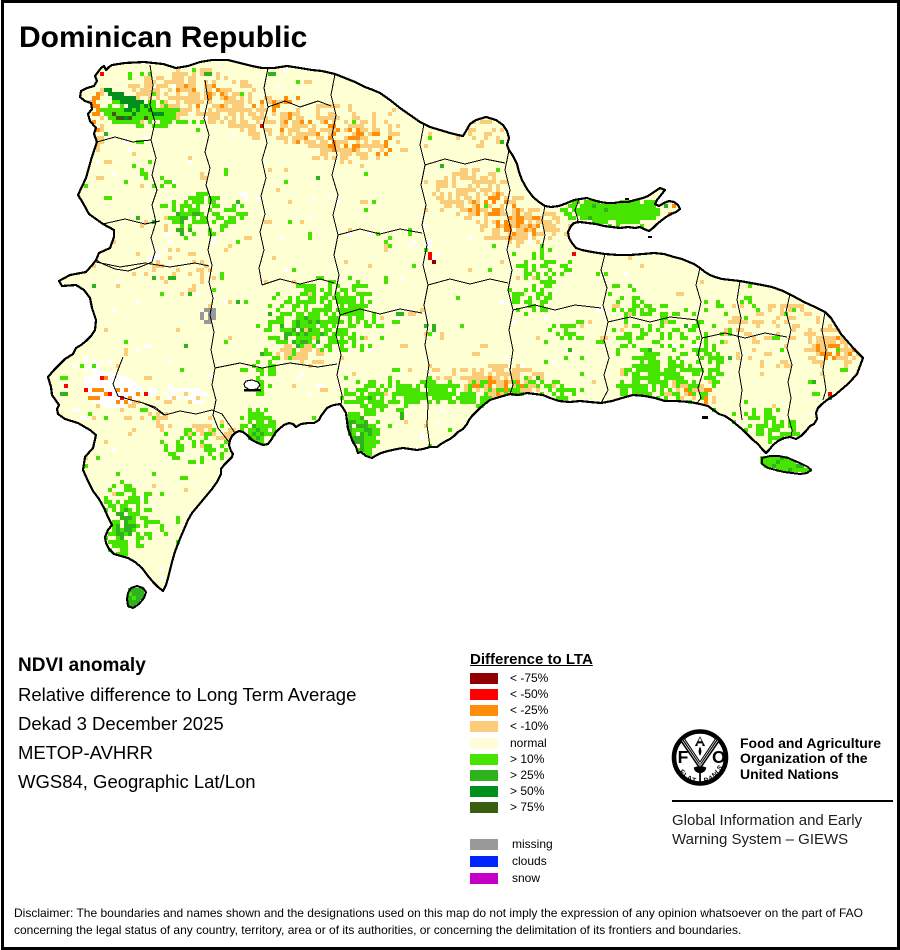  Describe the element at coordinates (694, 781) in the screenshot. I see `svg-text: T` at that location.